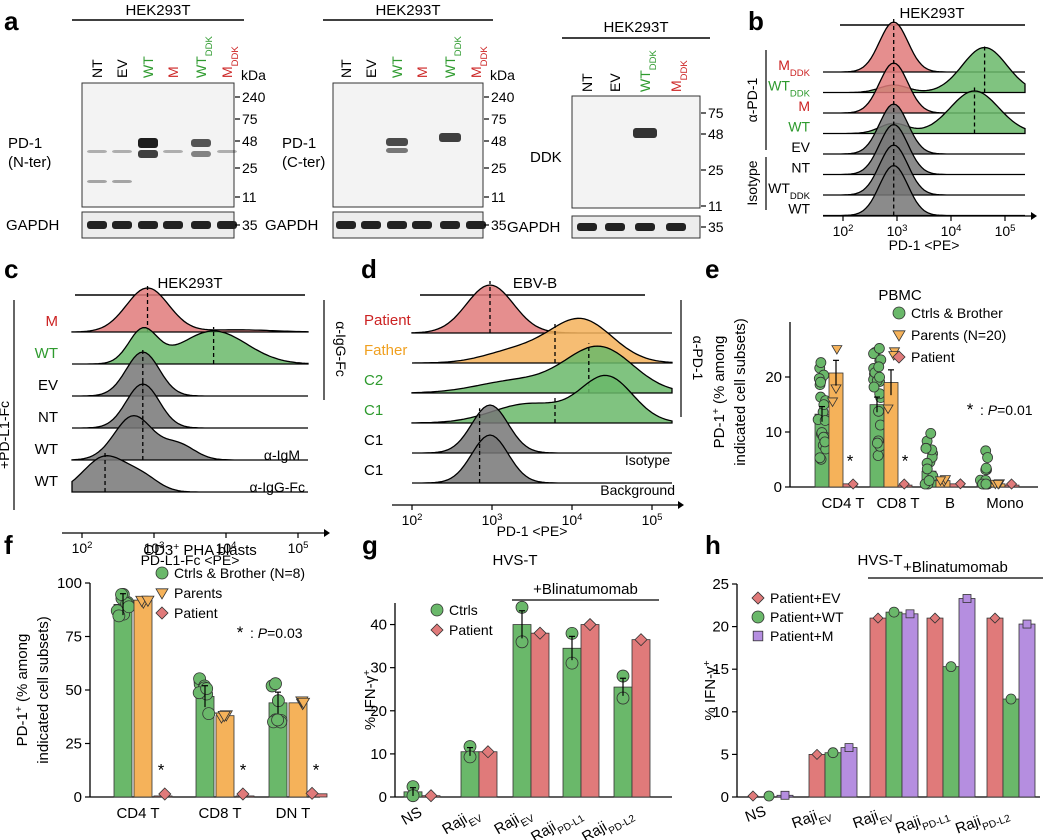  What do you see at coordinates (190, 560) in the screenshot?
I see `x-axis-label: PD-L1-Fc <PE>` at bounding box center [190, 560].